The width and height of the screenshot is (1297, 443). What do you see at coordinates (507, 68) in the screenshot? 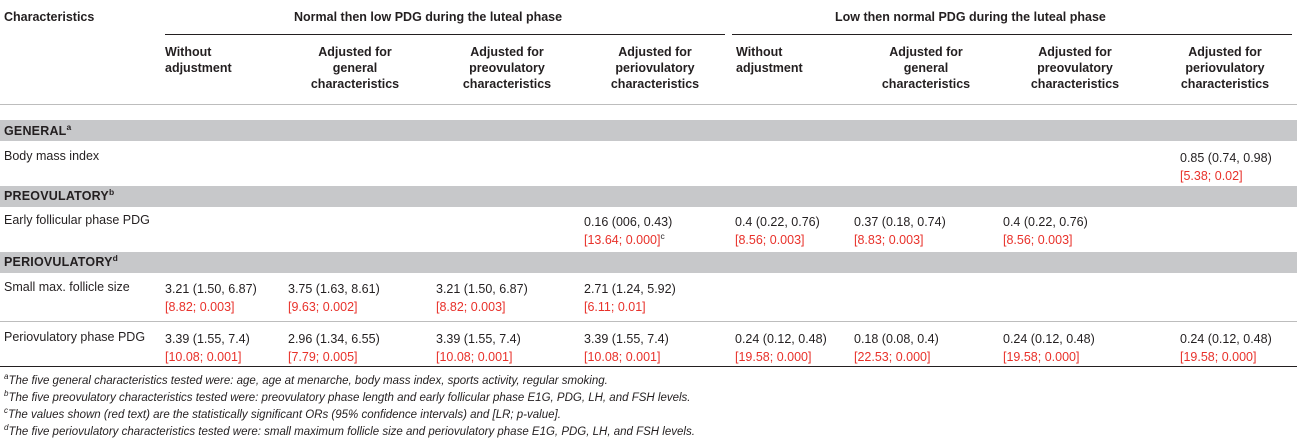
I see `col-g1-adj-preovulatory: Adjusted for preovulatory characteristics` at bounding box center [507, 68].